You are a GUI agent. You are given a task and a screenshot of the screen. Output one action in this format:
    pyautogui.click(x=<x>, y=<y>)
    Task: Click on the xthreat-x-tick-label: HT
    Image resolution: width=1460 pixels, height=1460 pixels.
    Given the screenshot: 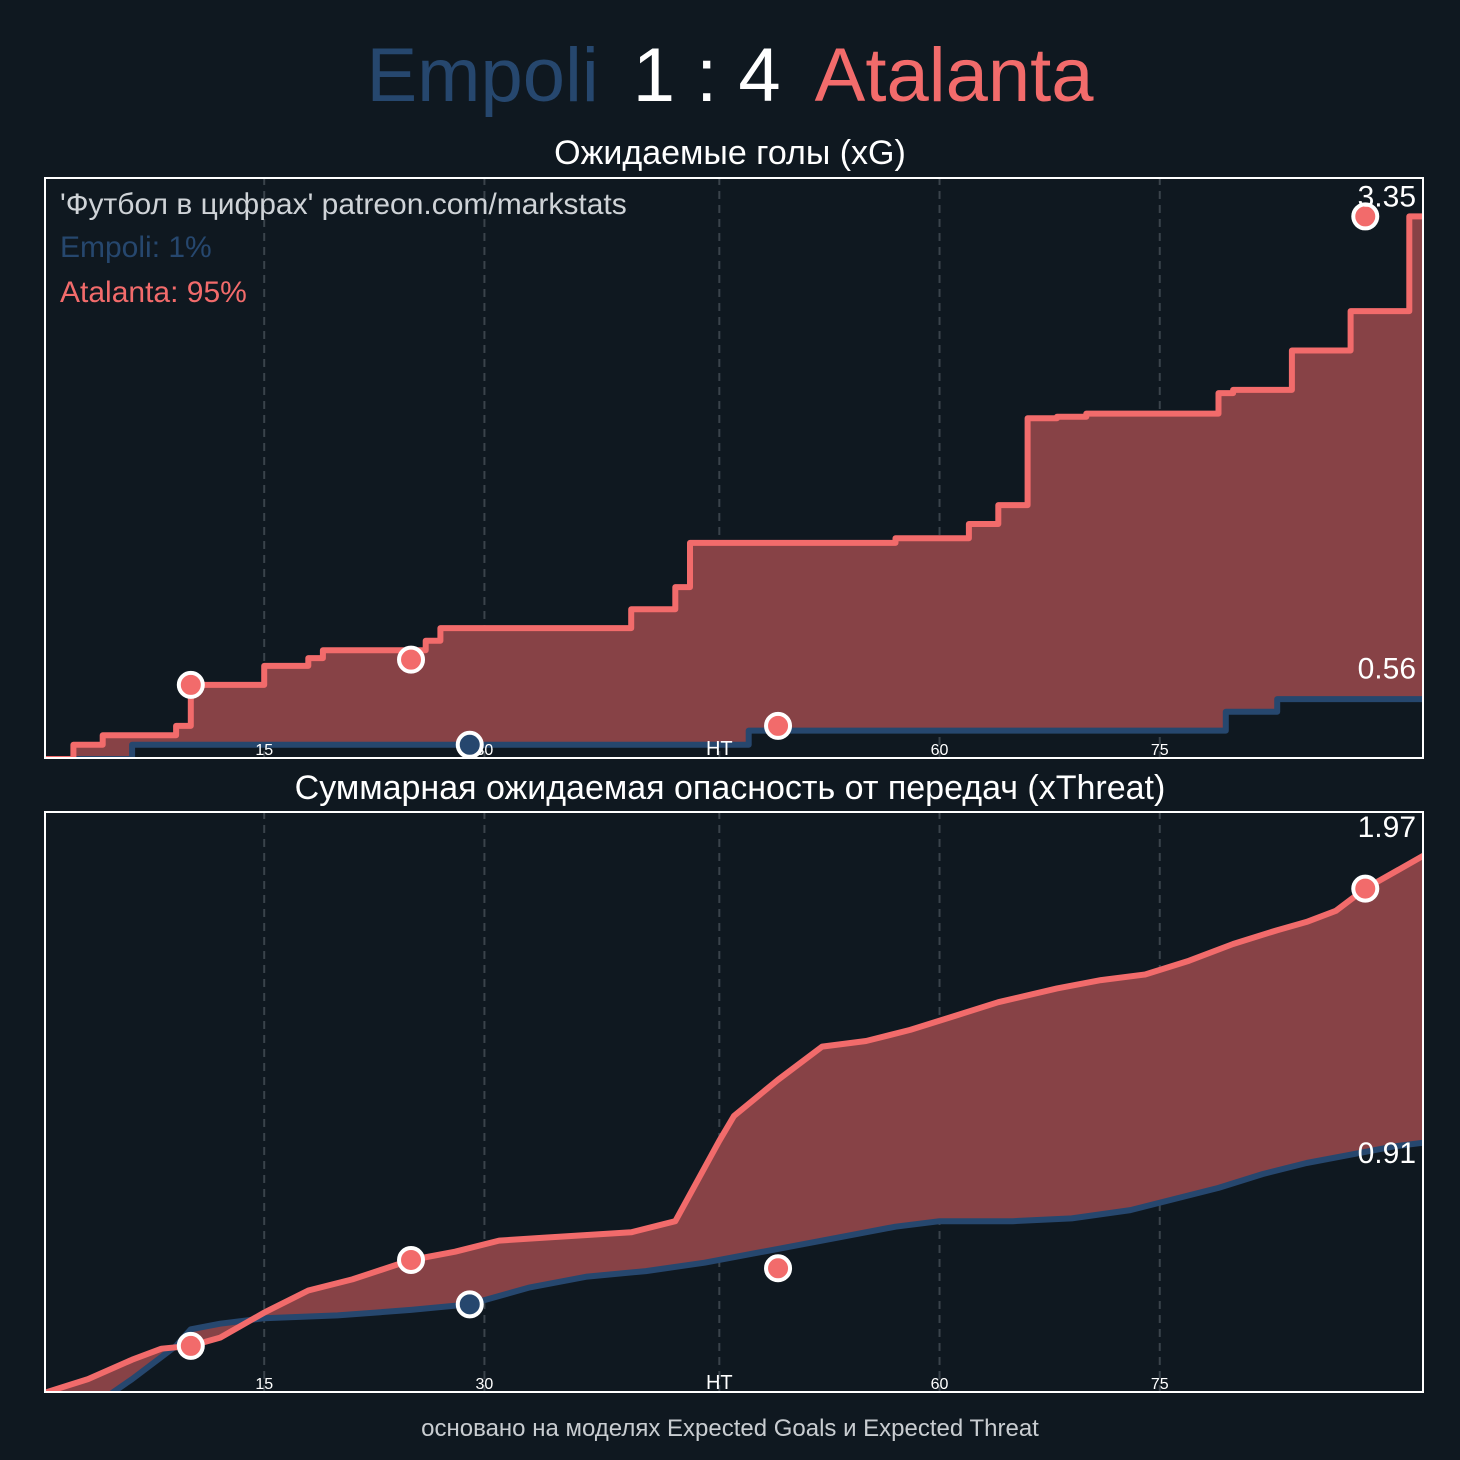 What is the action you would take?
    pyautogui.click(x=719, y=1382)
    